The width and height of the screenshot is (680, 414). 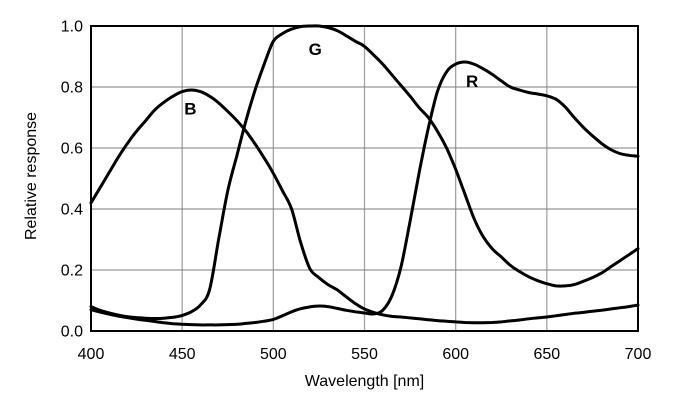 I want to click on x-tick-label-400: 400, so click(x=91, y=354).